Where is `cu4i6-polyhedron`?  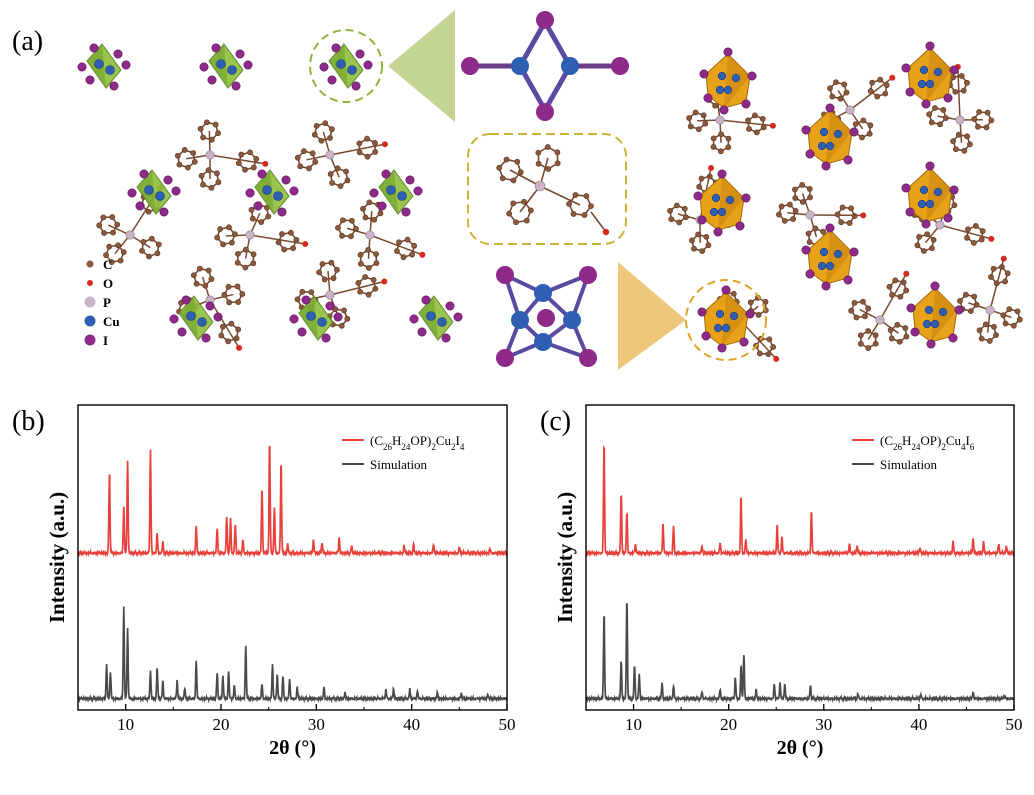 cu4i6-polyhedron is located at coordinates (930, 195).